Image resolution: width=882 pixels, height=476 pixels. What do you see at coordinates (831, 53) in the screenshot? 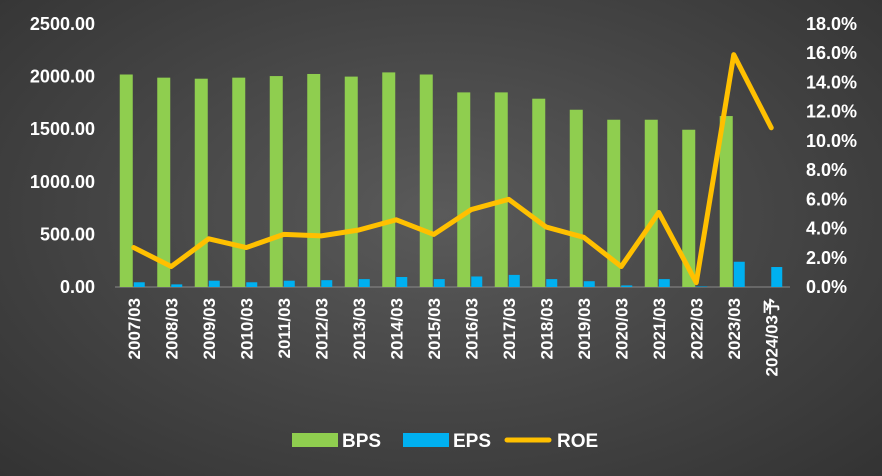
I see `right-tick-label: 16.0%` at bounding box center [831, 53].